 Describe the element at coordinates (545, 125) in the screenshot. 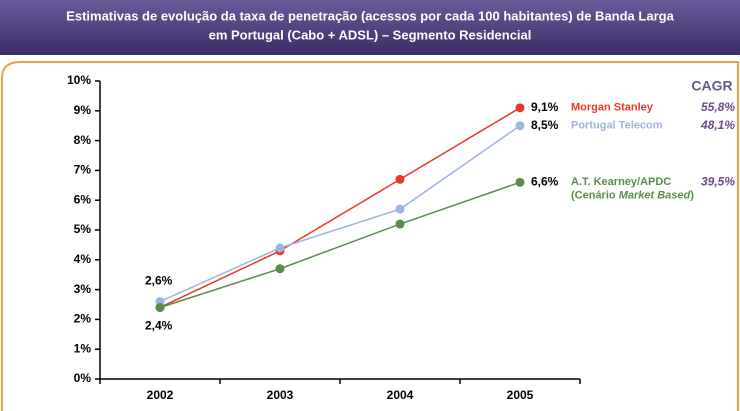

I see `data-label: 8,5%` at that location.